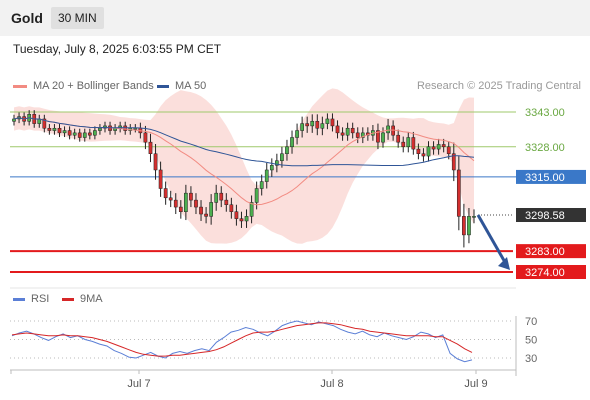  I want to click on rsi-legend-label: RSI, so click(40, 299).